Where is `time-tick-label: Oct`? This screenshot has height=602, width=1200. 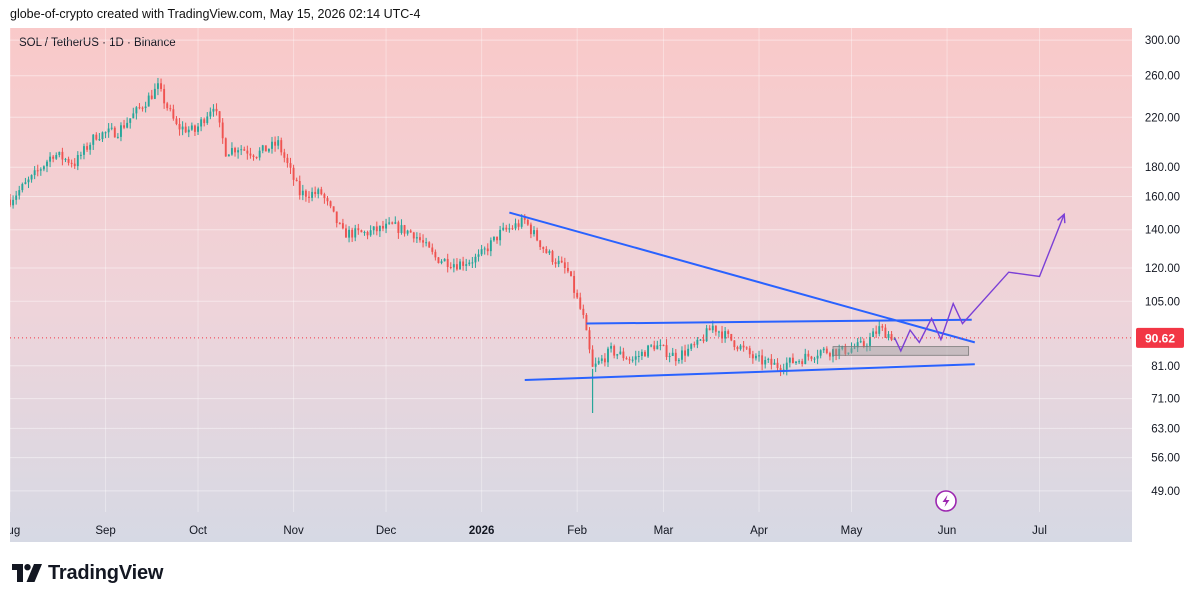 time-tick-label: Oct is located at coordinates (198, 531).